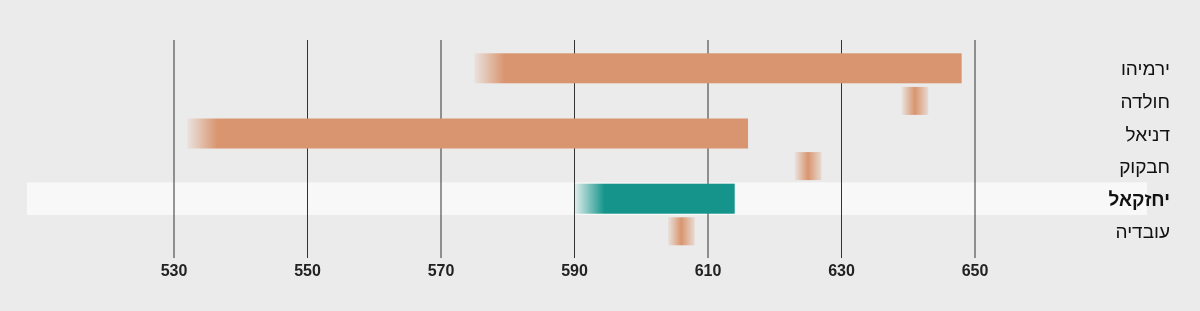  What do you see at coordinates (1145, 101) in the screenshot?
I see `y-tick-label: חולדה` at bounding box center [1145, 101].